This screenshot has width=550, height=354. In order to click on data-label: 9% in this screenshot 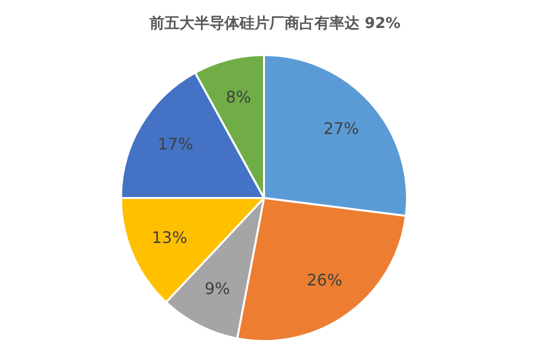, I will do `click(217, 288)`.